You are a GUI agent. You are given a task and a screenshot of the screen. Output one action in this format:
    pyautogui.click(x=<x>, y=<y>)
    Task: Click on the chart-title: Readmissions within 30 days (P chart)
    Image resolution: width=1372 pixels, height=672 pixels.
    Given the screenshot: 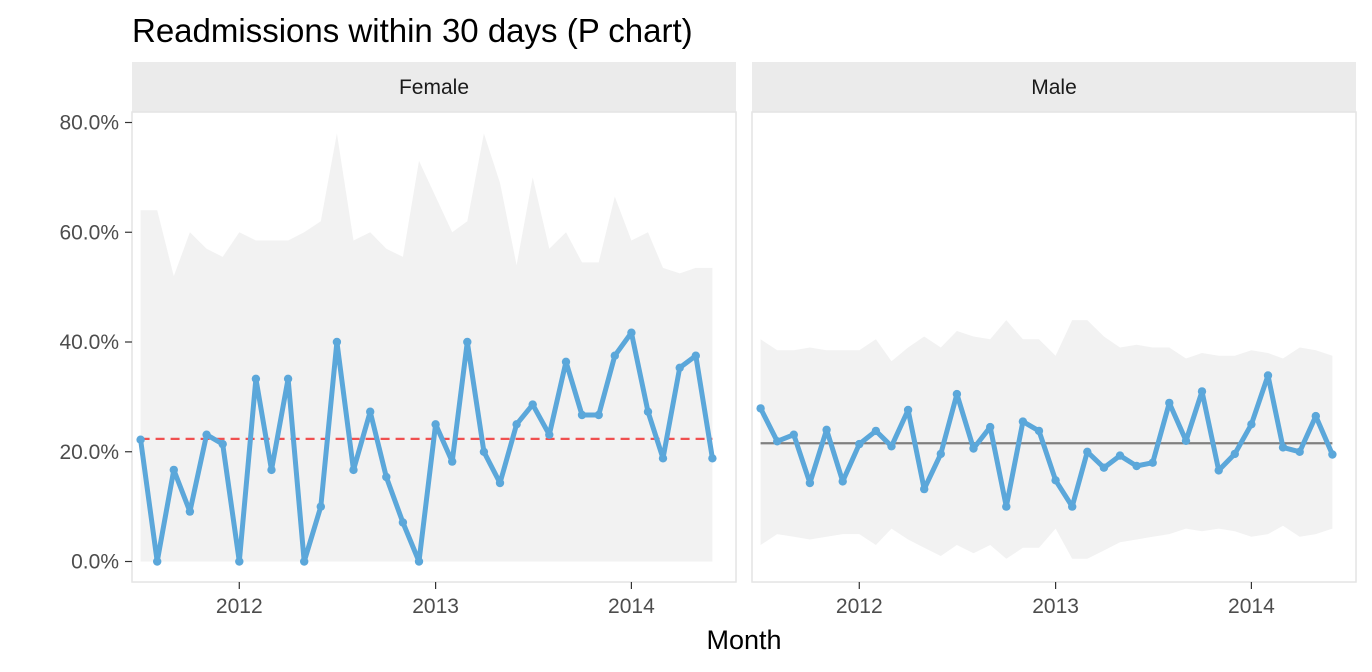 What is the action you would take?
    pyautogui.click(x=412, y=30)
    